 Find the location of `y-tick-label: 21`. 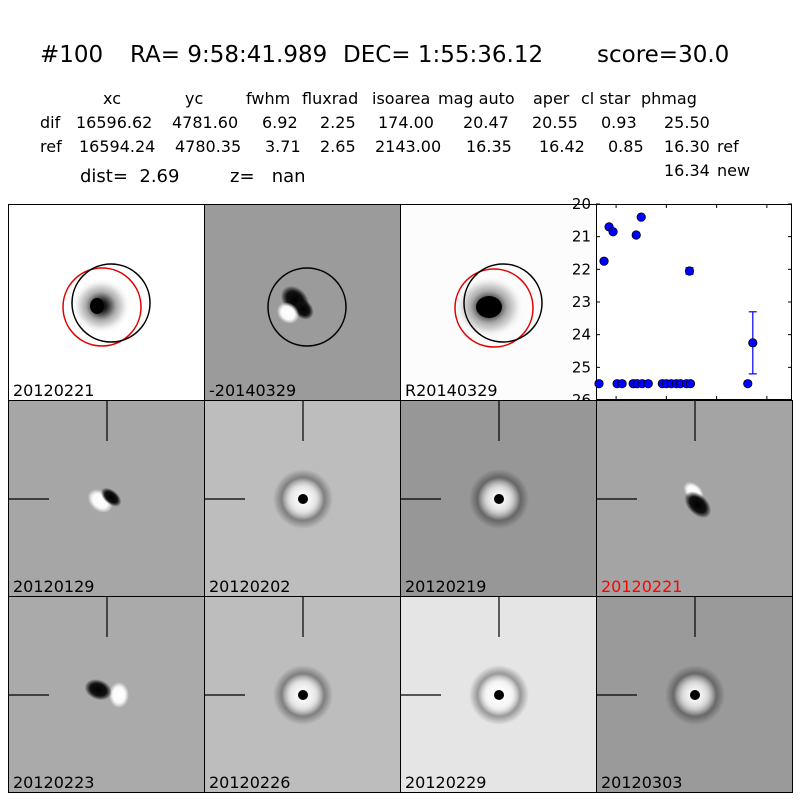

y-tick-label: 21 is located at coordinates (581, 237).